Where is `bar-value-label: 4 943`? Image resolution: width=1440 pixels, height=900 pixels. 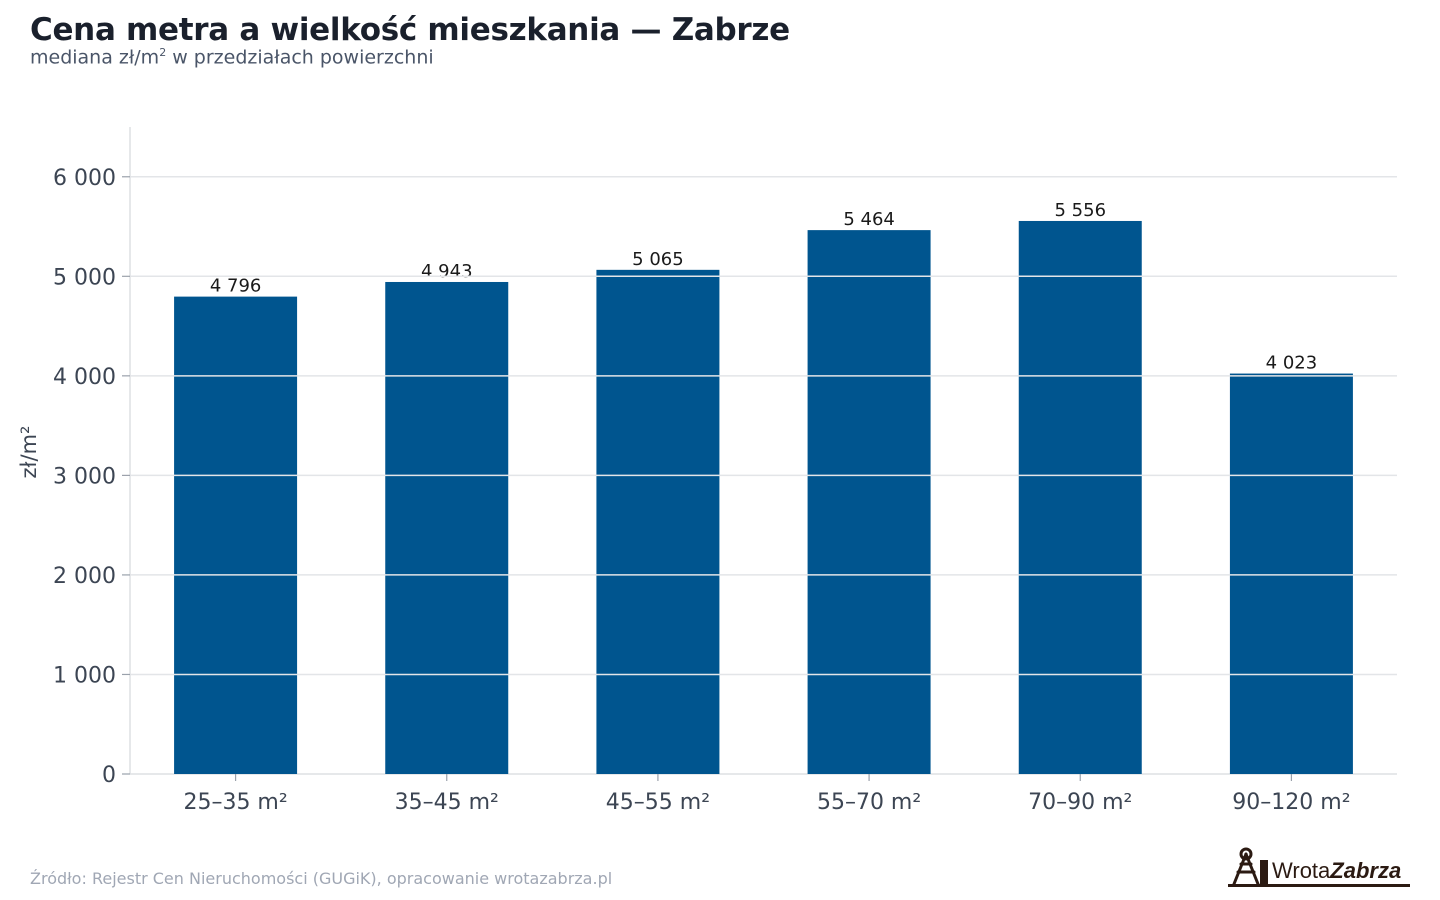
bar-value-label: 4 943 is located at coordinates (447, 271).